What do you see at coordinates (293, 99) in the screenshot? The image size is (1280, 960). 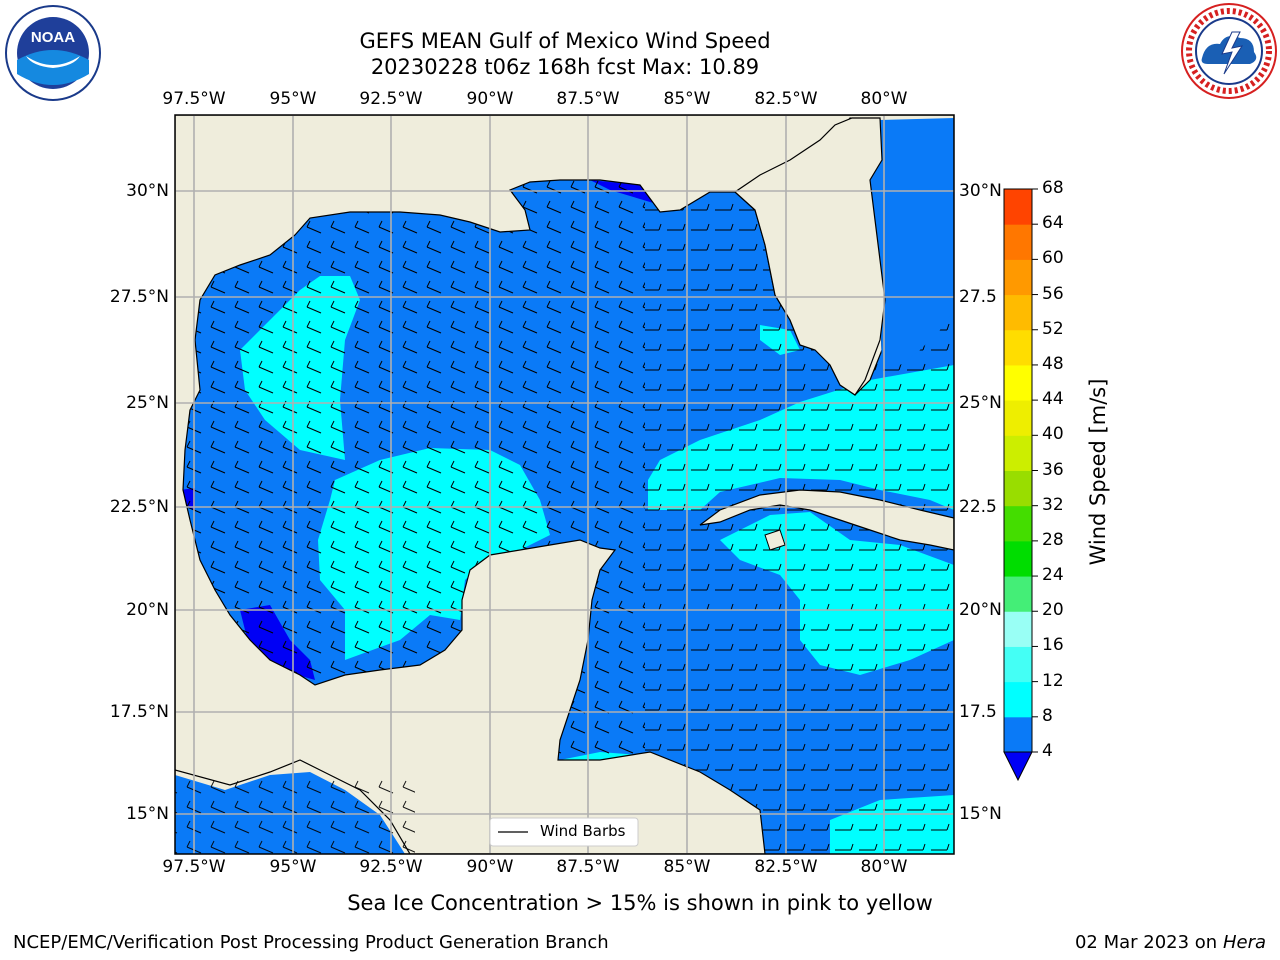 I see `lon-tick-top: 95°W` at bounding box center [293, 99].